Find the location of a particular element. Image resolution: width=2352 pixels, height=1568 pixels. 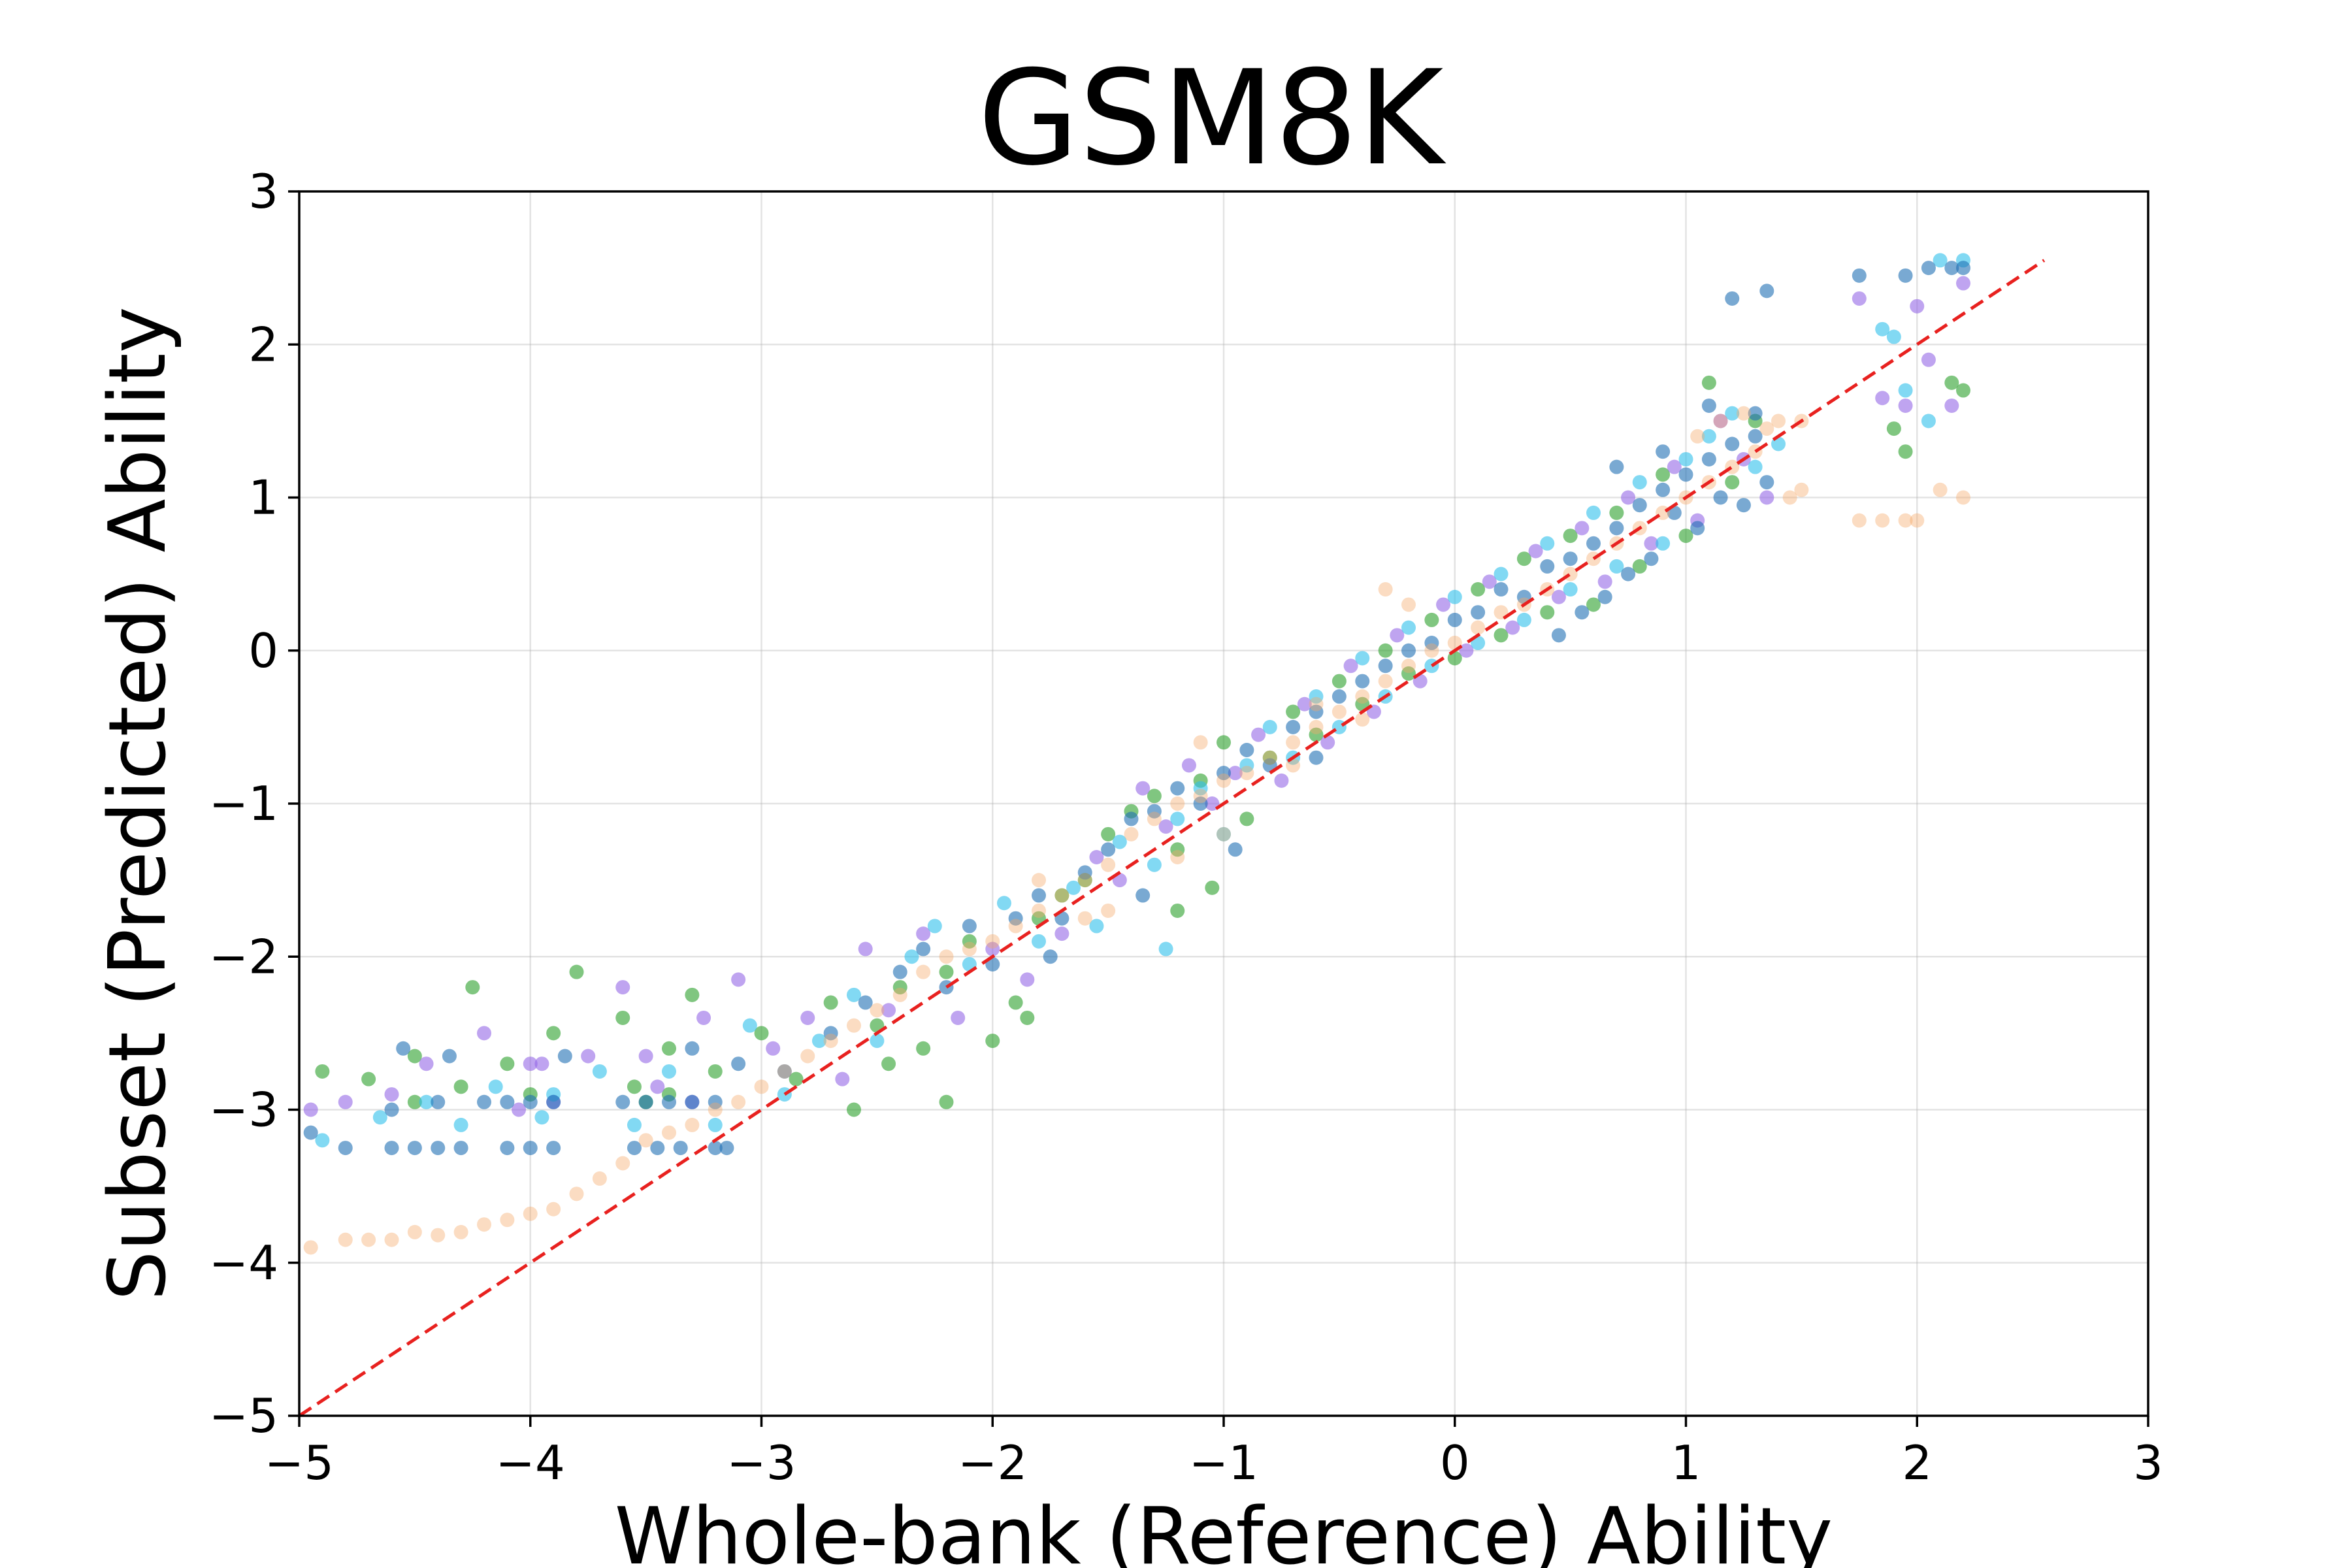

y-tick-label-5: 0 is located at coordinates (263, 650).